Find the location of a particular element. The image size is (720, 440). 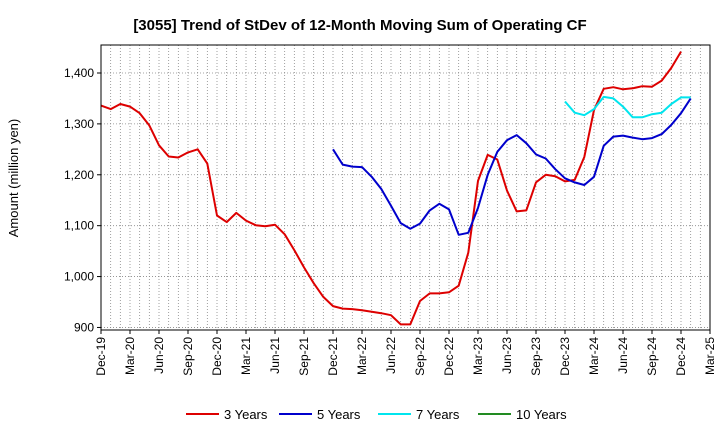

legend-label-3-years: 3 Years is located at coordinates (246, 414).